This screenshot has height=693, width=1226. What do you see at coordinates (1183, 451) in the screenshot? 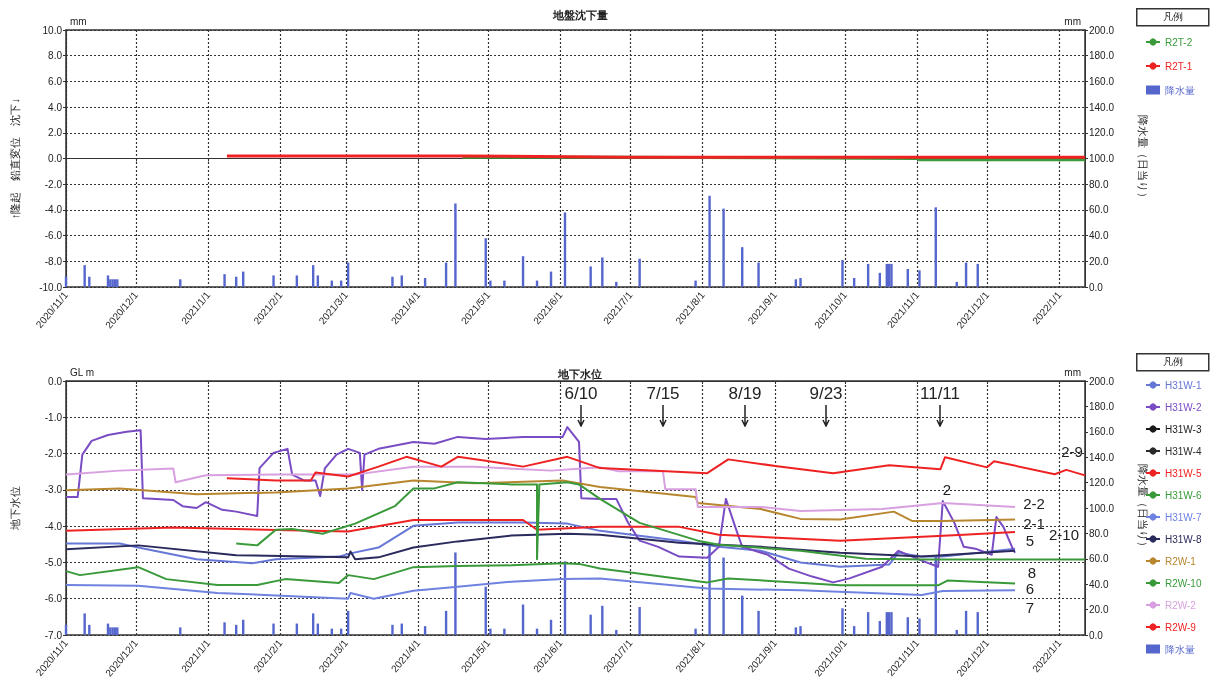
I see `legend-label: H31W-4` at bounding box center [1183, 451].